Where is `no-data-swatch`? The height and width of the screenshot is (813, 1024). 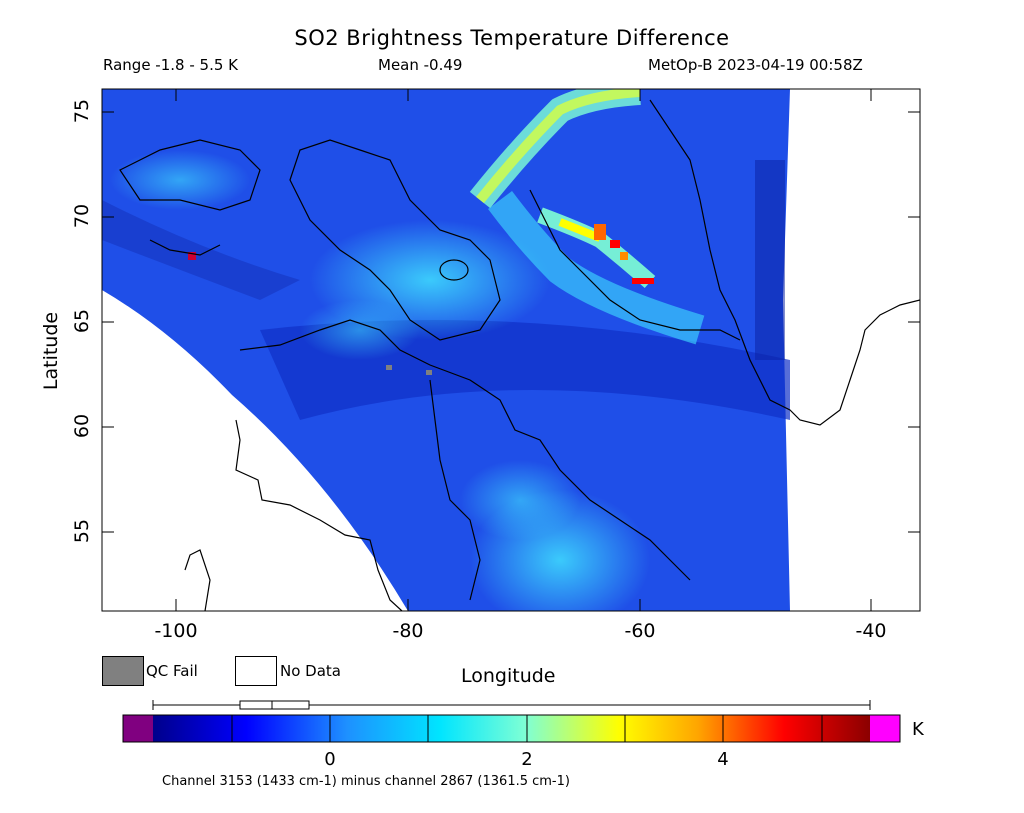 no-data-swatch is located at coordinates (256, 671).